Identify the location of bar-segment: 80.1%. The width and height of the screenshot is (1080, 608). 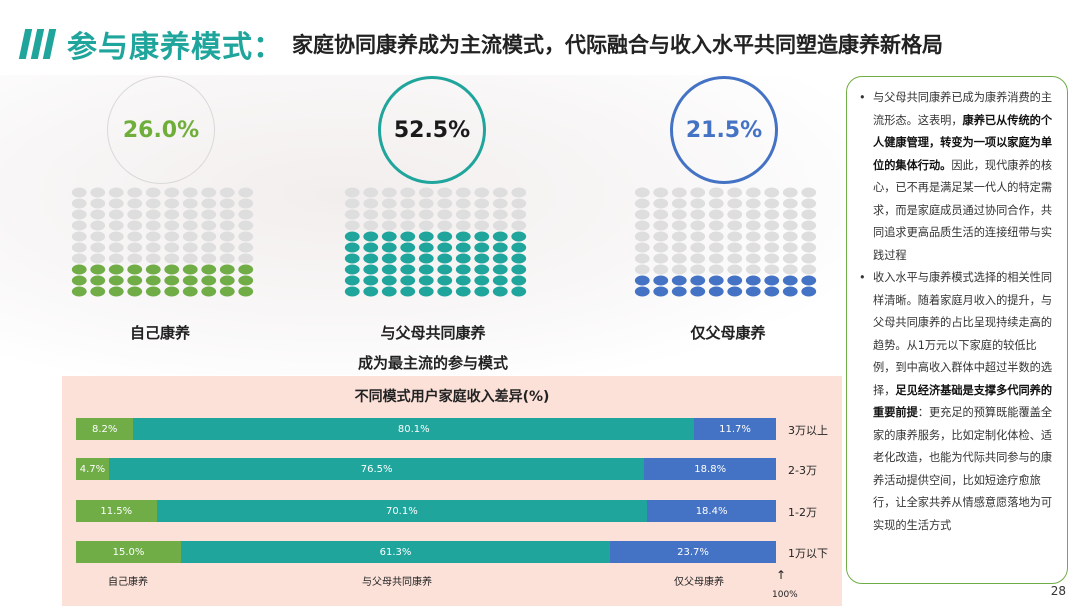
(414, 429).